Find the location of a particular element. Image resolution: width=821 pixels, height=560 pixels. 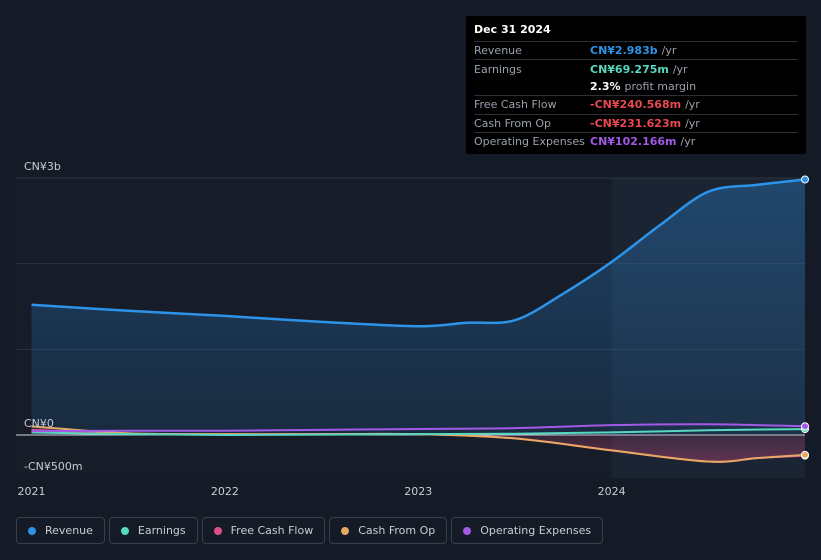

legend-item-cash-from-op: Cash From Op is located at coordinates (388, 530).